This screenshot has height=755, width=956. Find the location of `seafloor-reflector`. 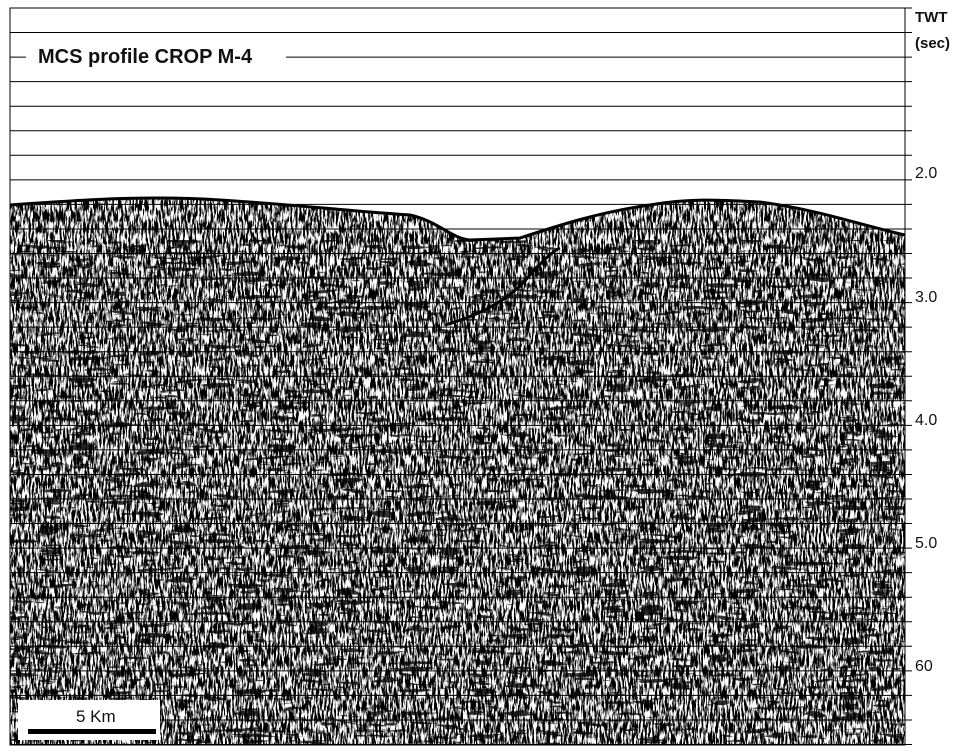

seafloor-reflector is located at coordinates (457, 219).